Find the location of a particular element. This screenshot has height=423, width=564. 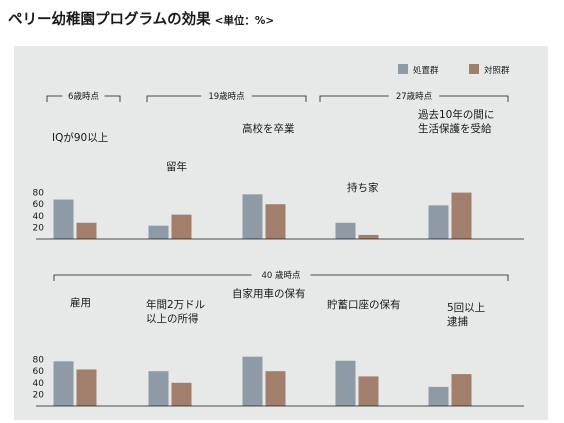

c1-ytick-3: 60 is located at coordinates (39, 205).